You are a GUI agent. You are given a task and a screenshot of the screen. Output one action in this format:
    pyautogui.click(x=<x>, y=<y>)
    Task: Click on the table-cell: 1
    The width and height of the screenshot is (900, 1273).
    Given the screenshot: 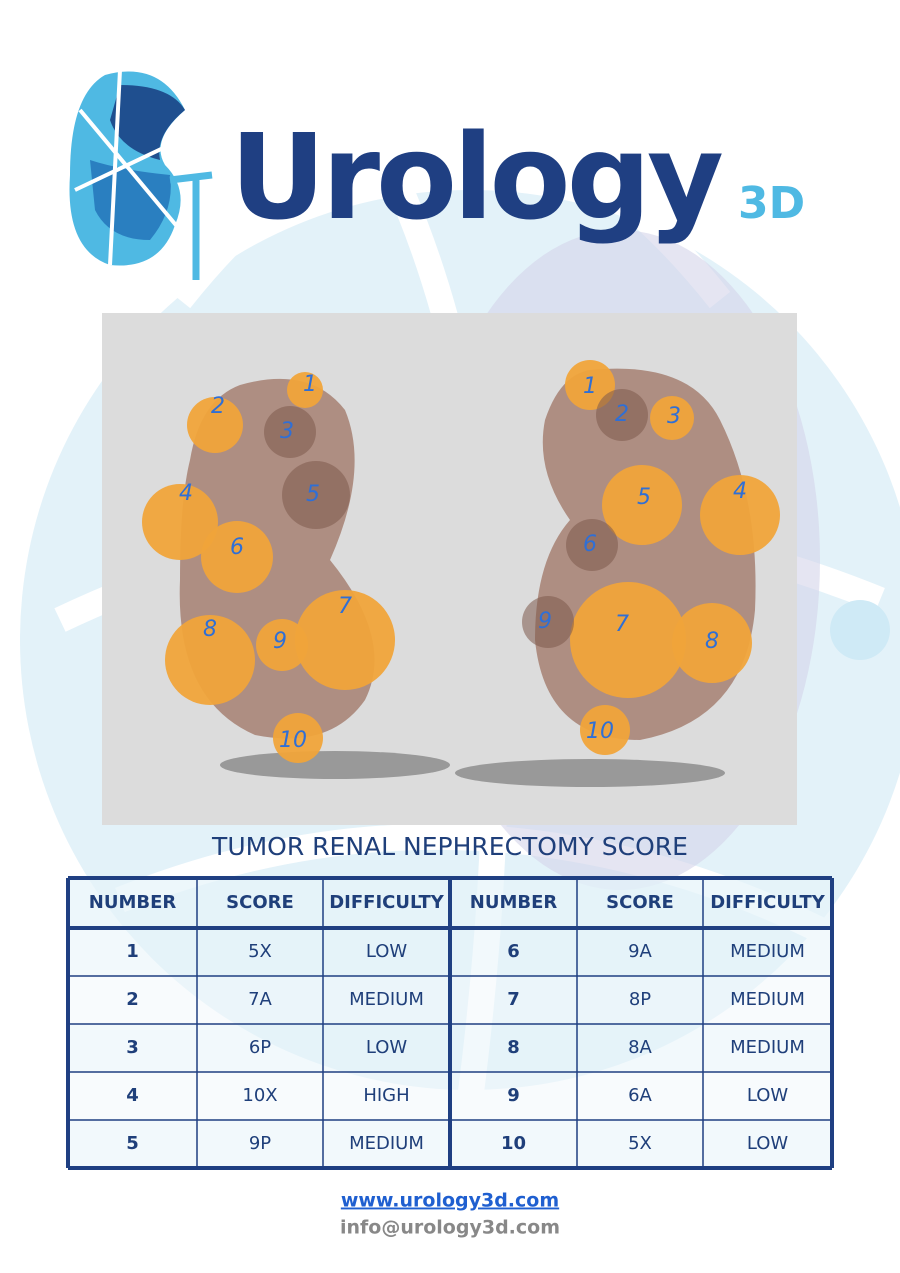 What is the action you would take?
    pyautogui.click(x=132, y=951)
    